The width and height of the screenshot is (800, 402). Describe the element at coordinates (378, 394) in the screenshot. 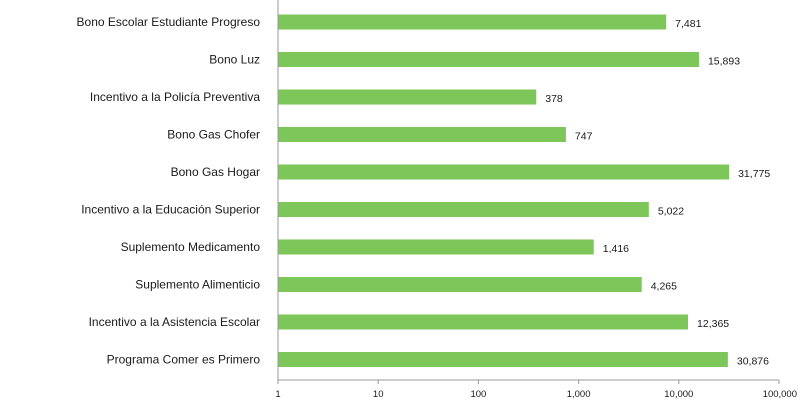

I see `x-tick-label: 10` at that location.